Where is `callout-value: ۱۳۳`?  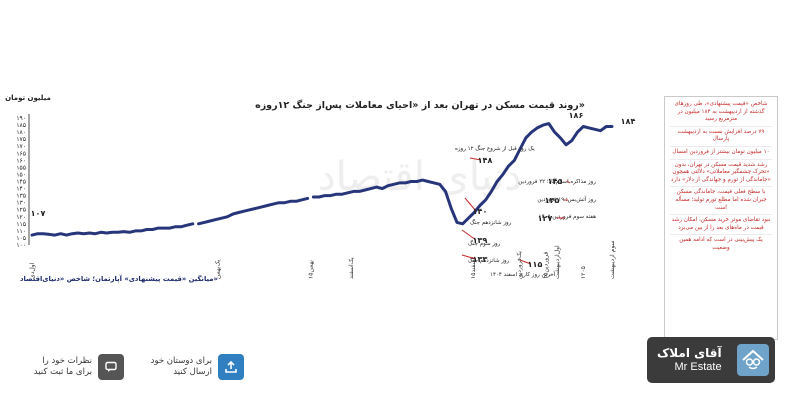 callout-value: ۱۳۳ is located at coordinates (480, 259).